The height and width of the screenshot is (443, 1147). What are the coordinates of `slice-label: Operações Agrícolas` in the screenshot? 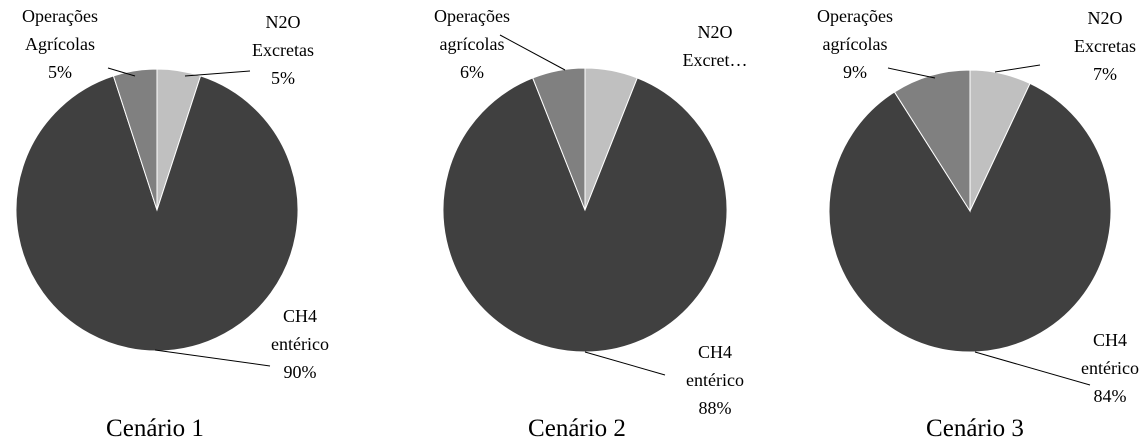 It's located at (60, 30).